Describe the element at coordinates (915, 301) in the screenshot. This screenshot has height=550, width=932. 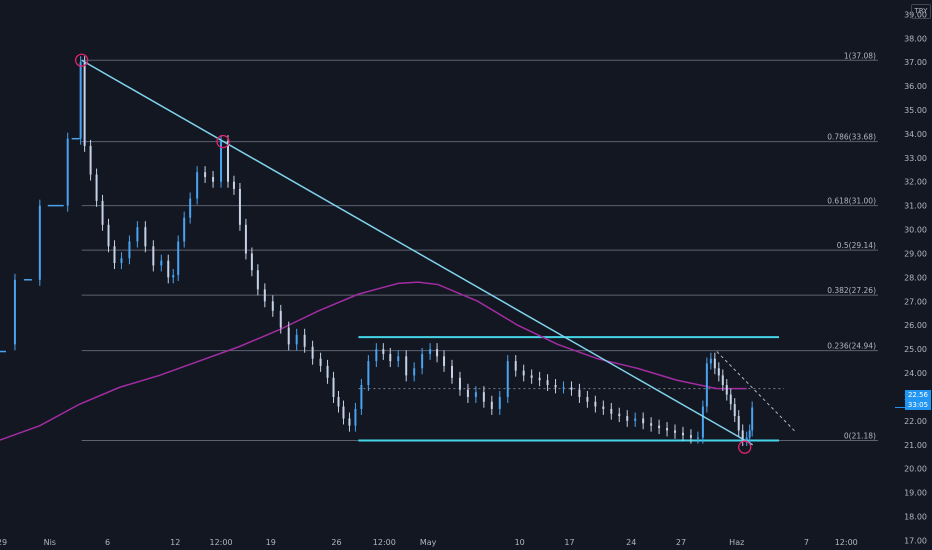
I see `y-tick-label: 27.00` at that location.